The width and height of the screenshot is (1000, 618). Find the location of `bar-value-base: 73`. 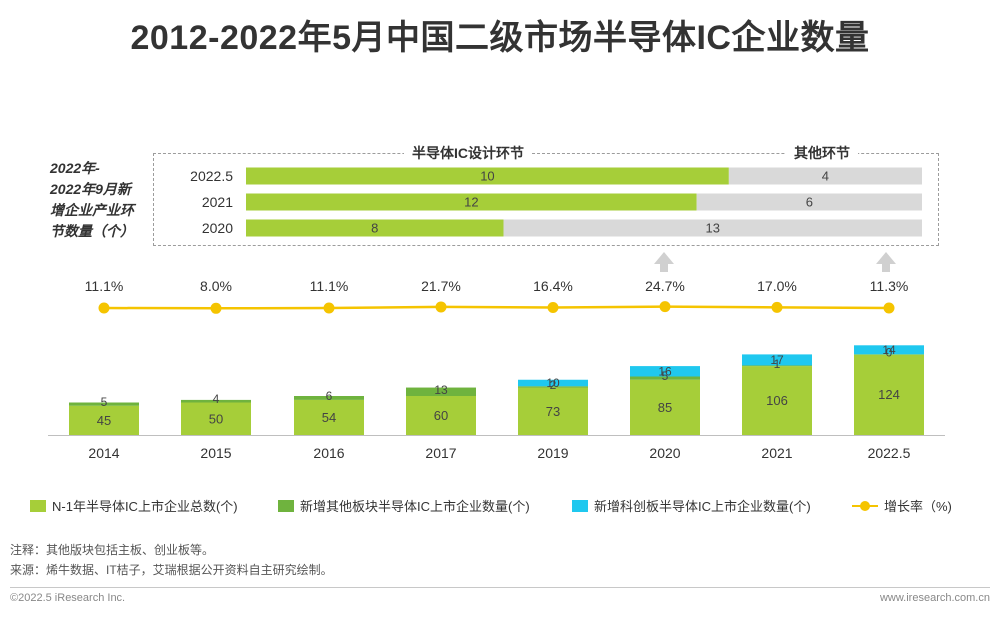

bar-value-base: 73 is located at coordinates (553, 411).